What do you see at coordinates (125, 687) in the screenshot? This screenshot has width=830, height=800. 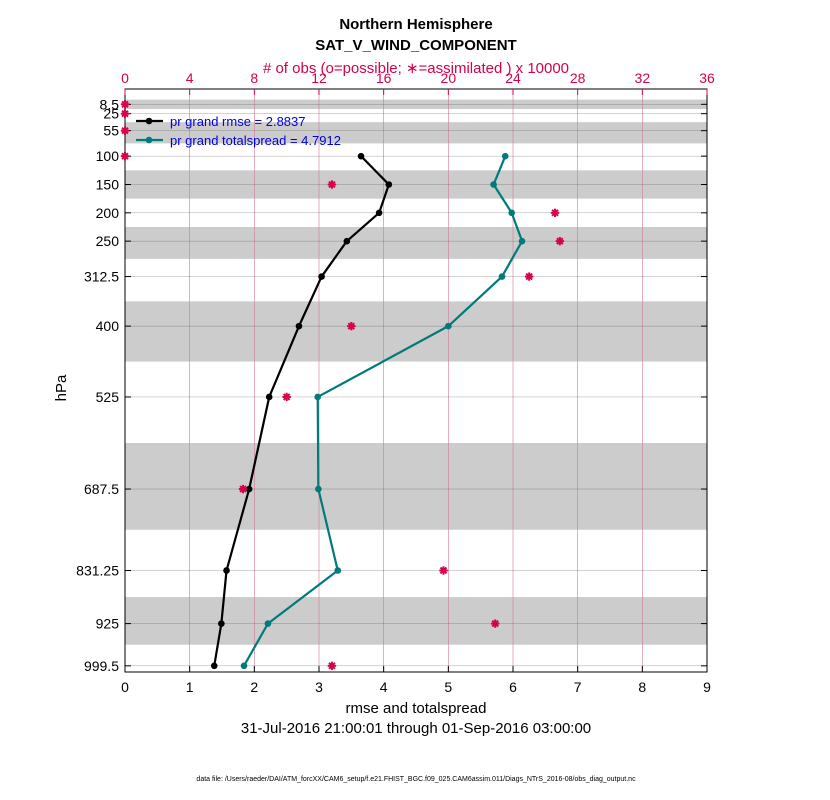 I see `x-tick-label: 0` at bounding box center [125, 687].